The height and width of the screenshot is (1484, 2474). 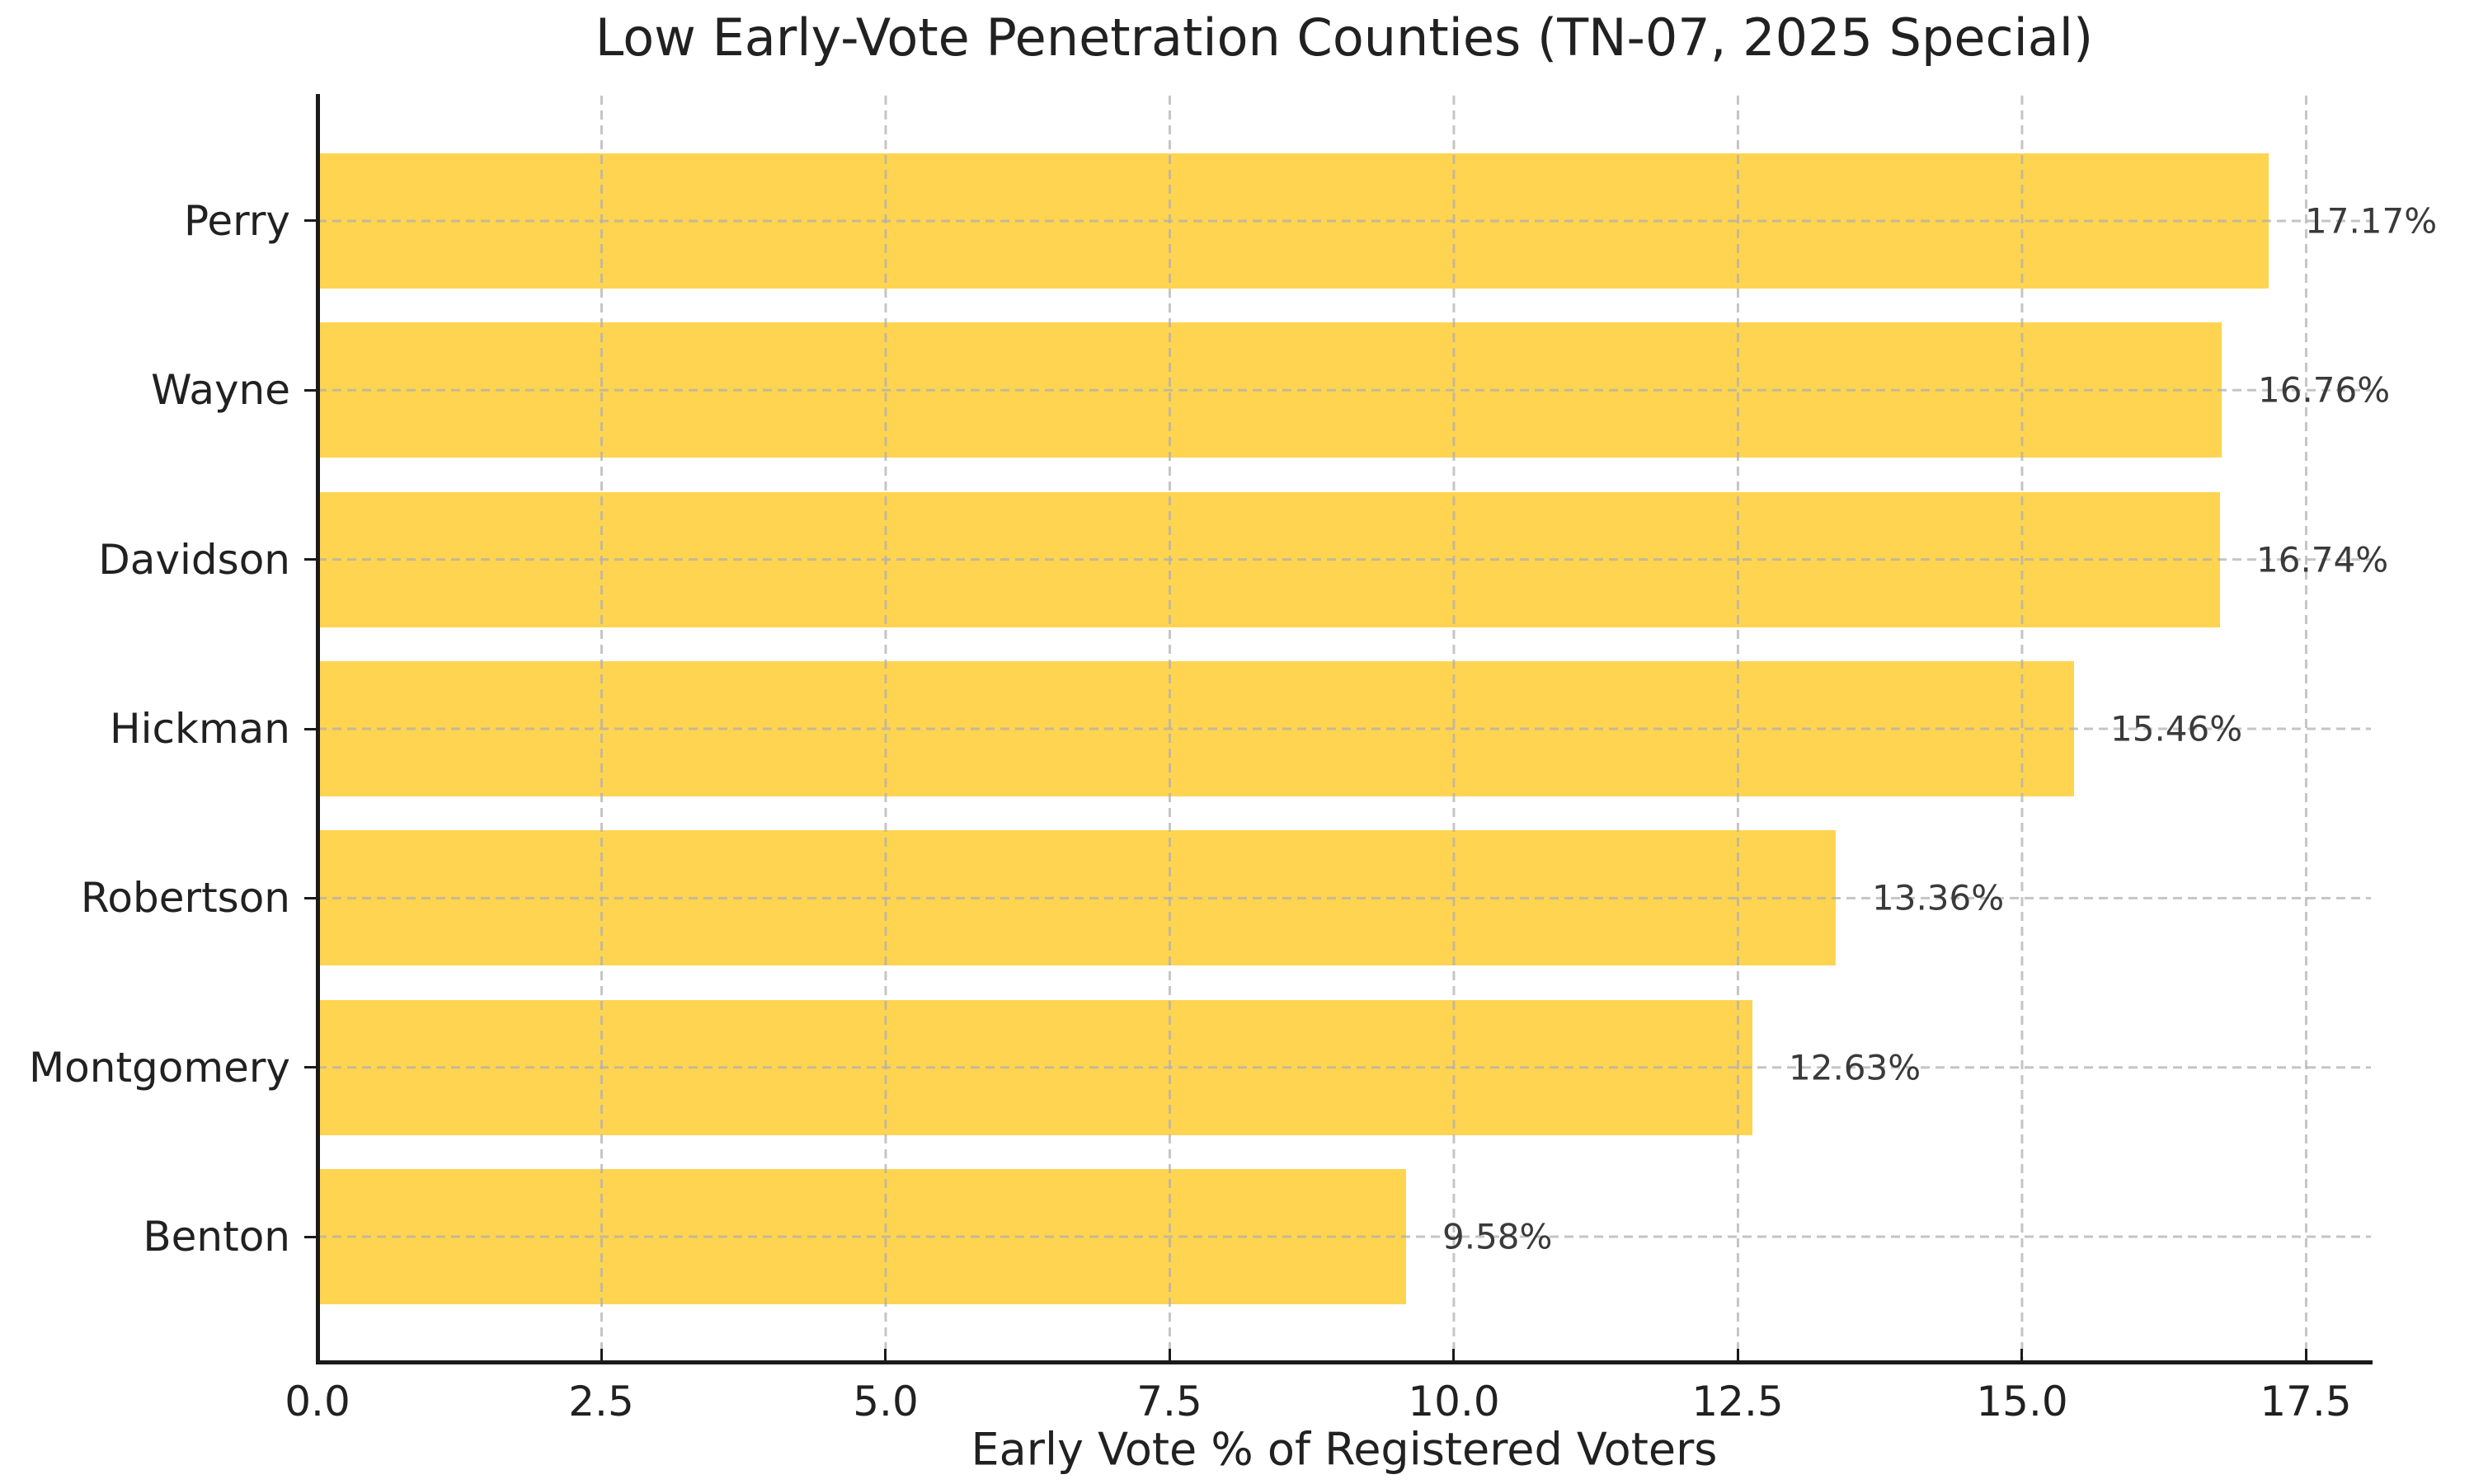 What do you see at coordinates (2324, 390) in the screenshot?
I see `bar-value-label-wayne: 16.76%` at bounding box center [2324, 390].